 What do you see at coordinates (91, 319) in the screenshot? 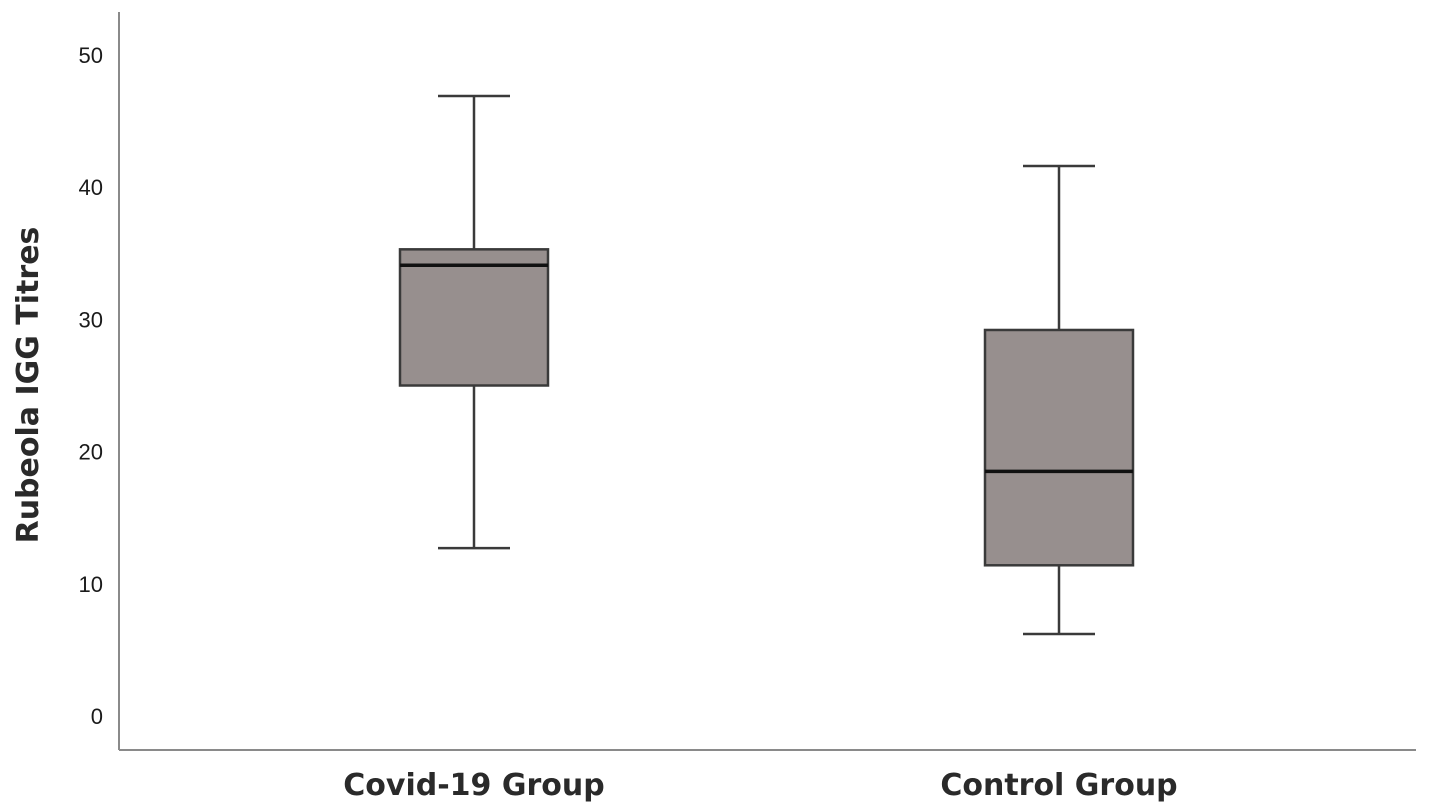
I see `y-tick-label: 30` at bounding box center [91, 319].